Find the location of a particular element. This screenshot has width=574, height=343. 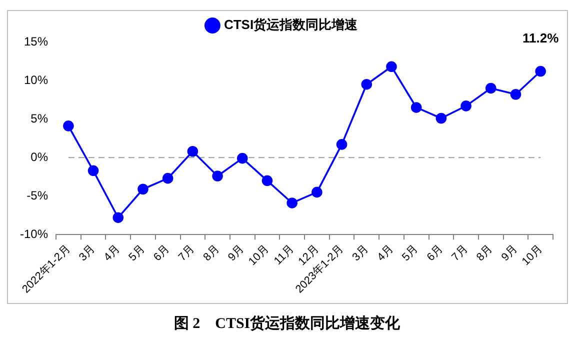

legend-label: CTSI货运指数同比增速 is located at coordinates (291, 24).